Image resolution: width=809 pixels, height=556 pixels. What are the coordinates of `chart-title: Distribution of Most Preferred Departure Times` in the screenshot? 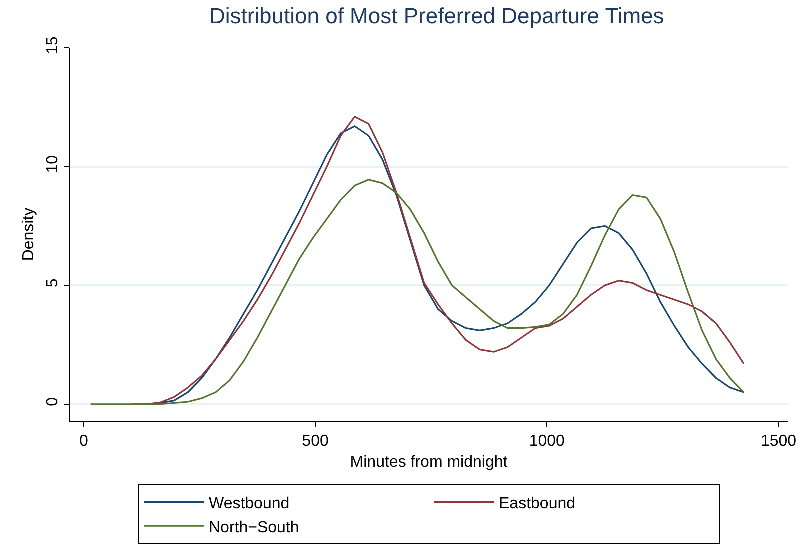 It's located at (436, 16).